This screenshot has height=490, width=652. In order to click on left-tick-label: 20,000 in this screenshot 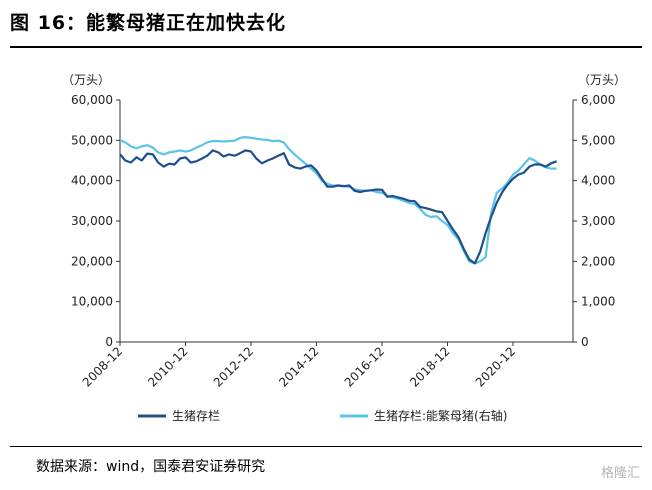, I will do `click(92, 261)`.